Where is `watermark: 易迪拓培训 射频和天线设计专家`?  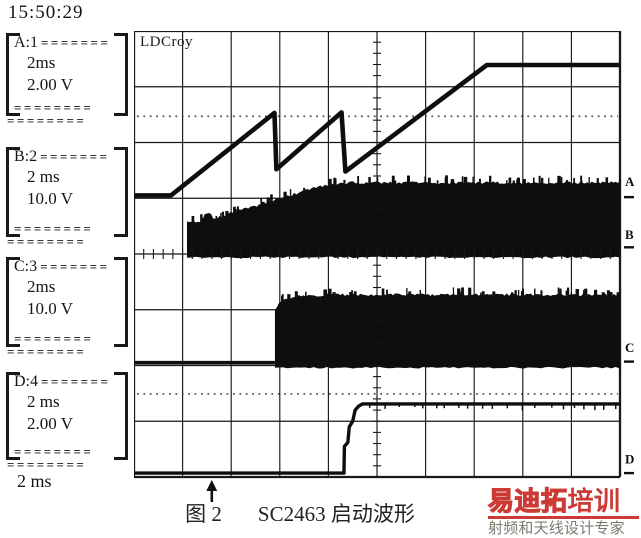 watermark: 易迪拓培训 射频和天线设计专家 is located at coordinates (564, 512).